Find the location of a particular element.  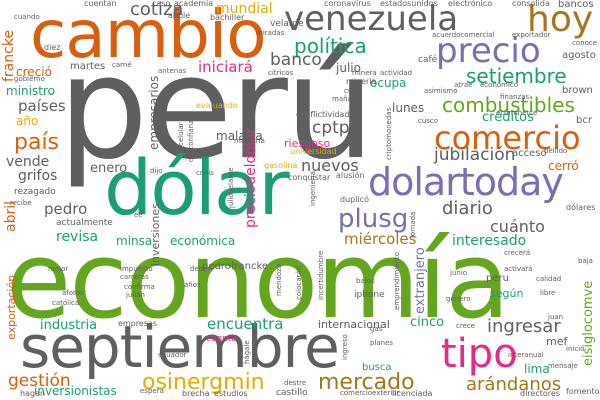

word-coronavirus: coronavirus is located at coordinates (347, 4).